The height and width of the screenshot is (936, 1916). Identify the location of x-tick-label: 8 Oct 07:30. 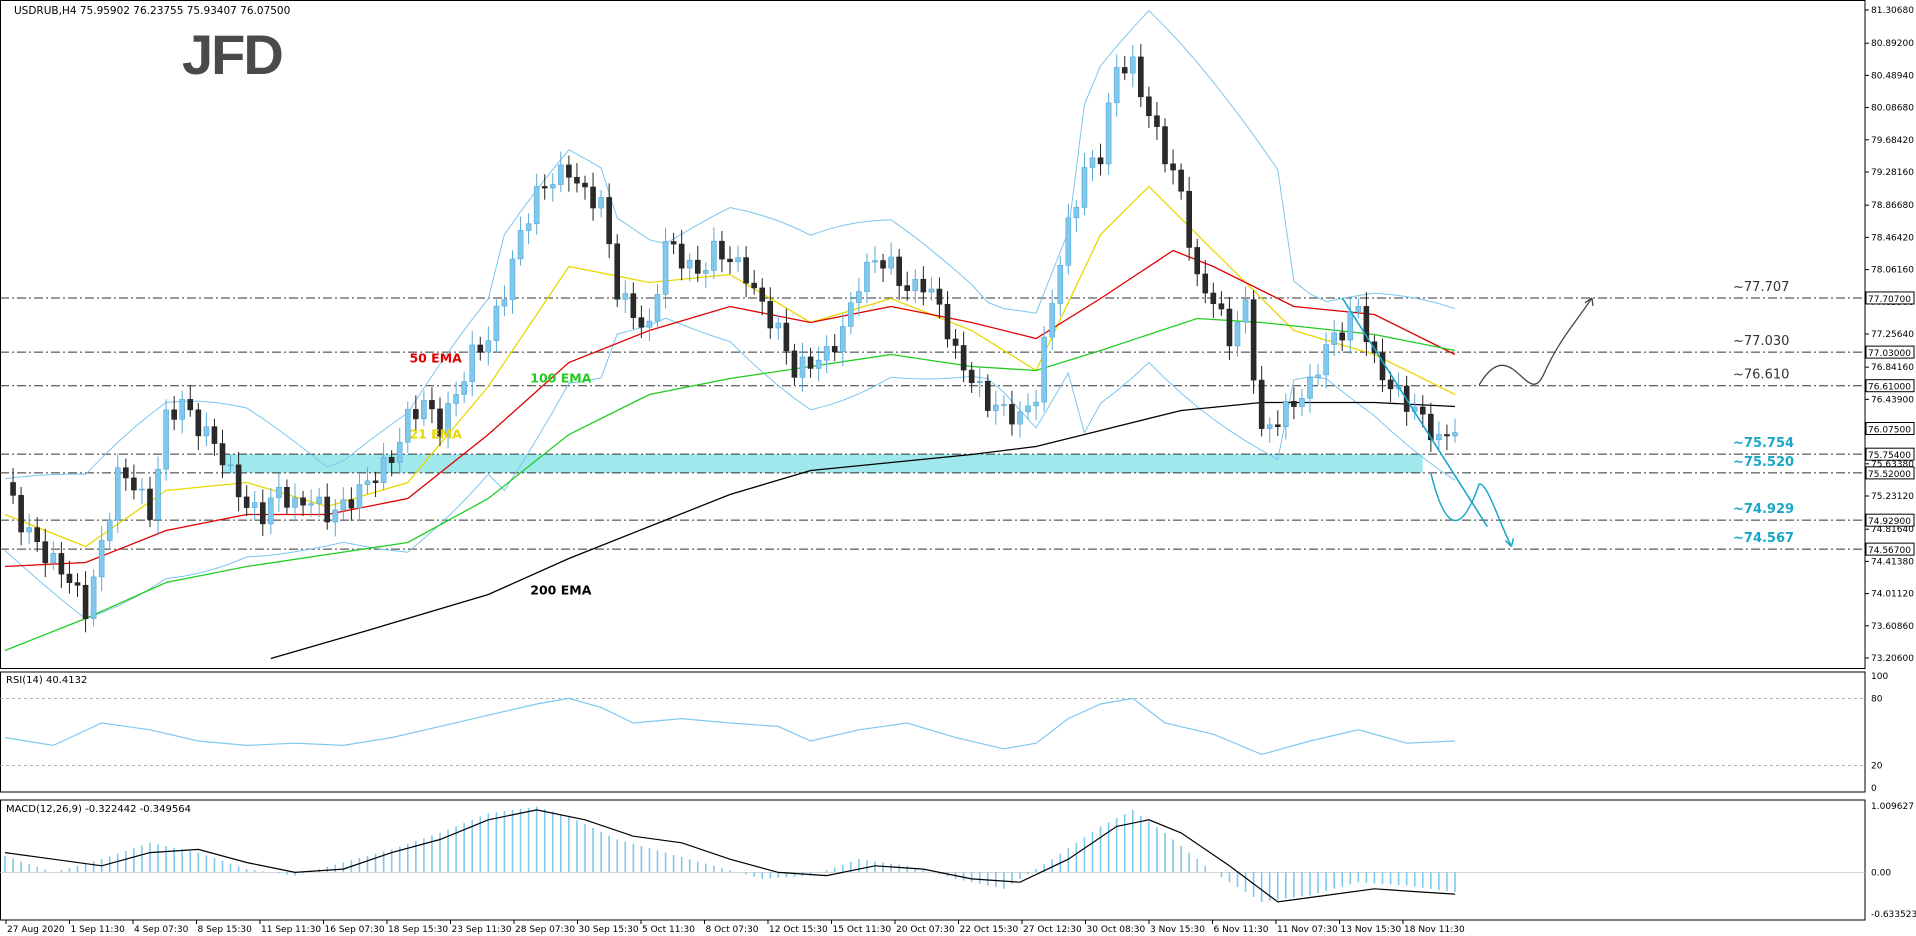
(732, 930).